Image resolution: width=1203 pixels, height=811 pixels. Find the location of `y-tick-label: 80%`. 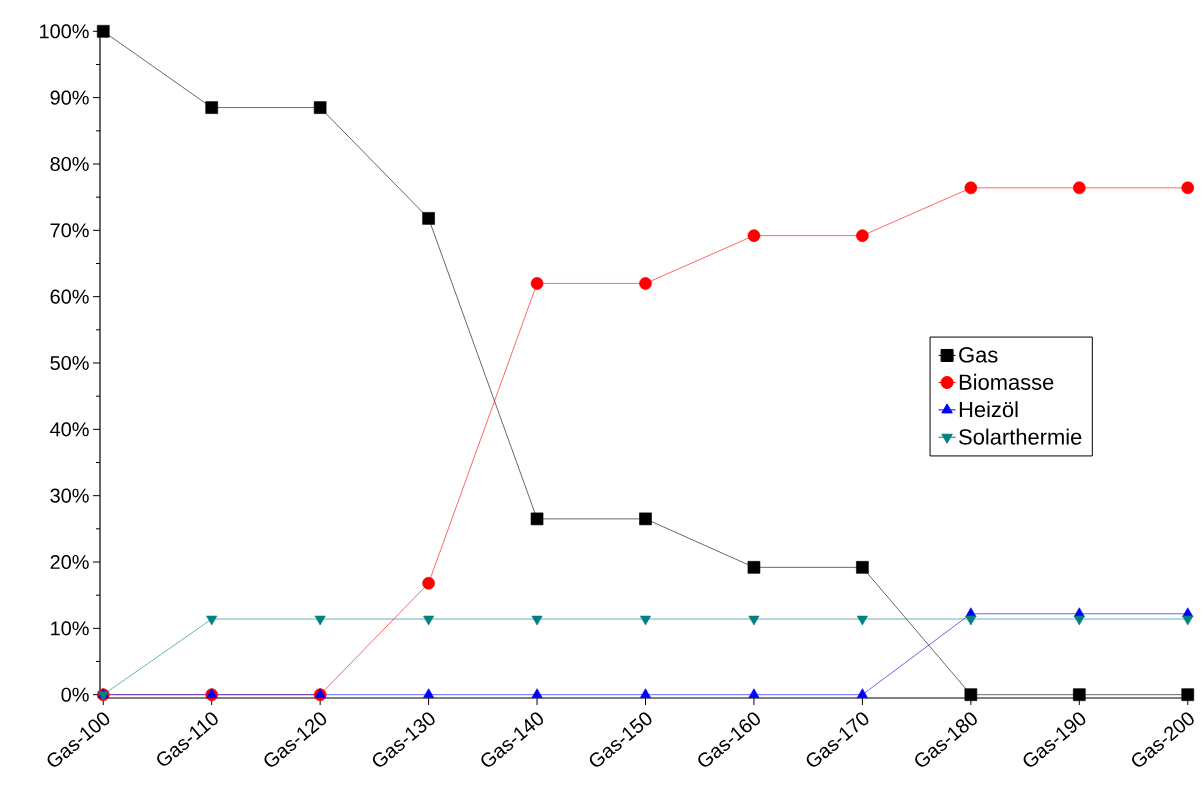

y-tick-label: 80% is located at coordinates (69, 164).